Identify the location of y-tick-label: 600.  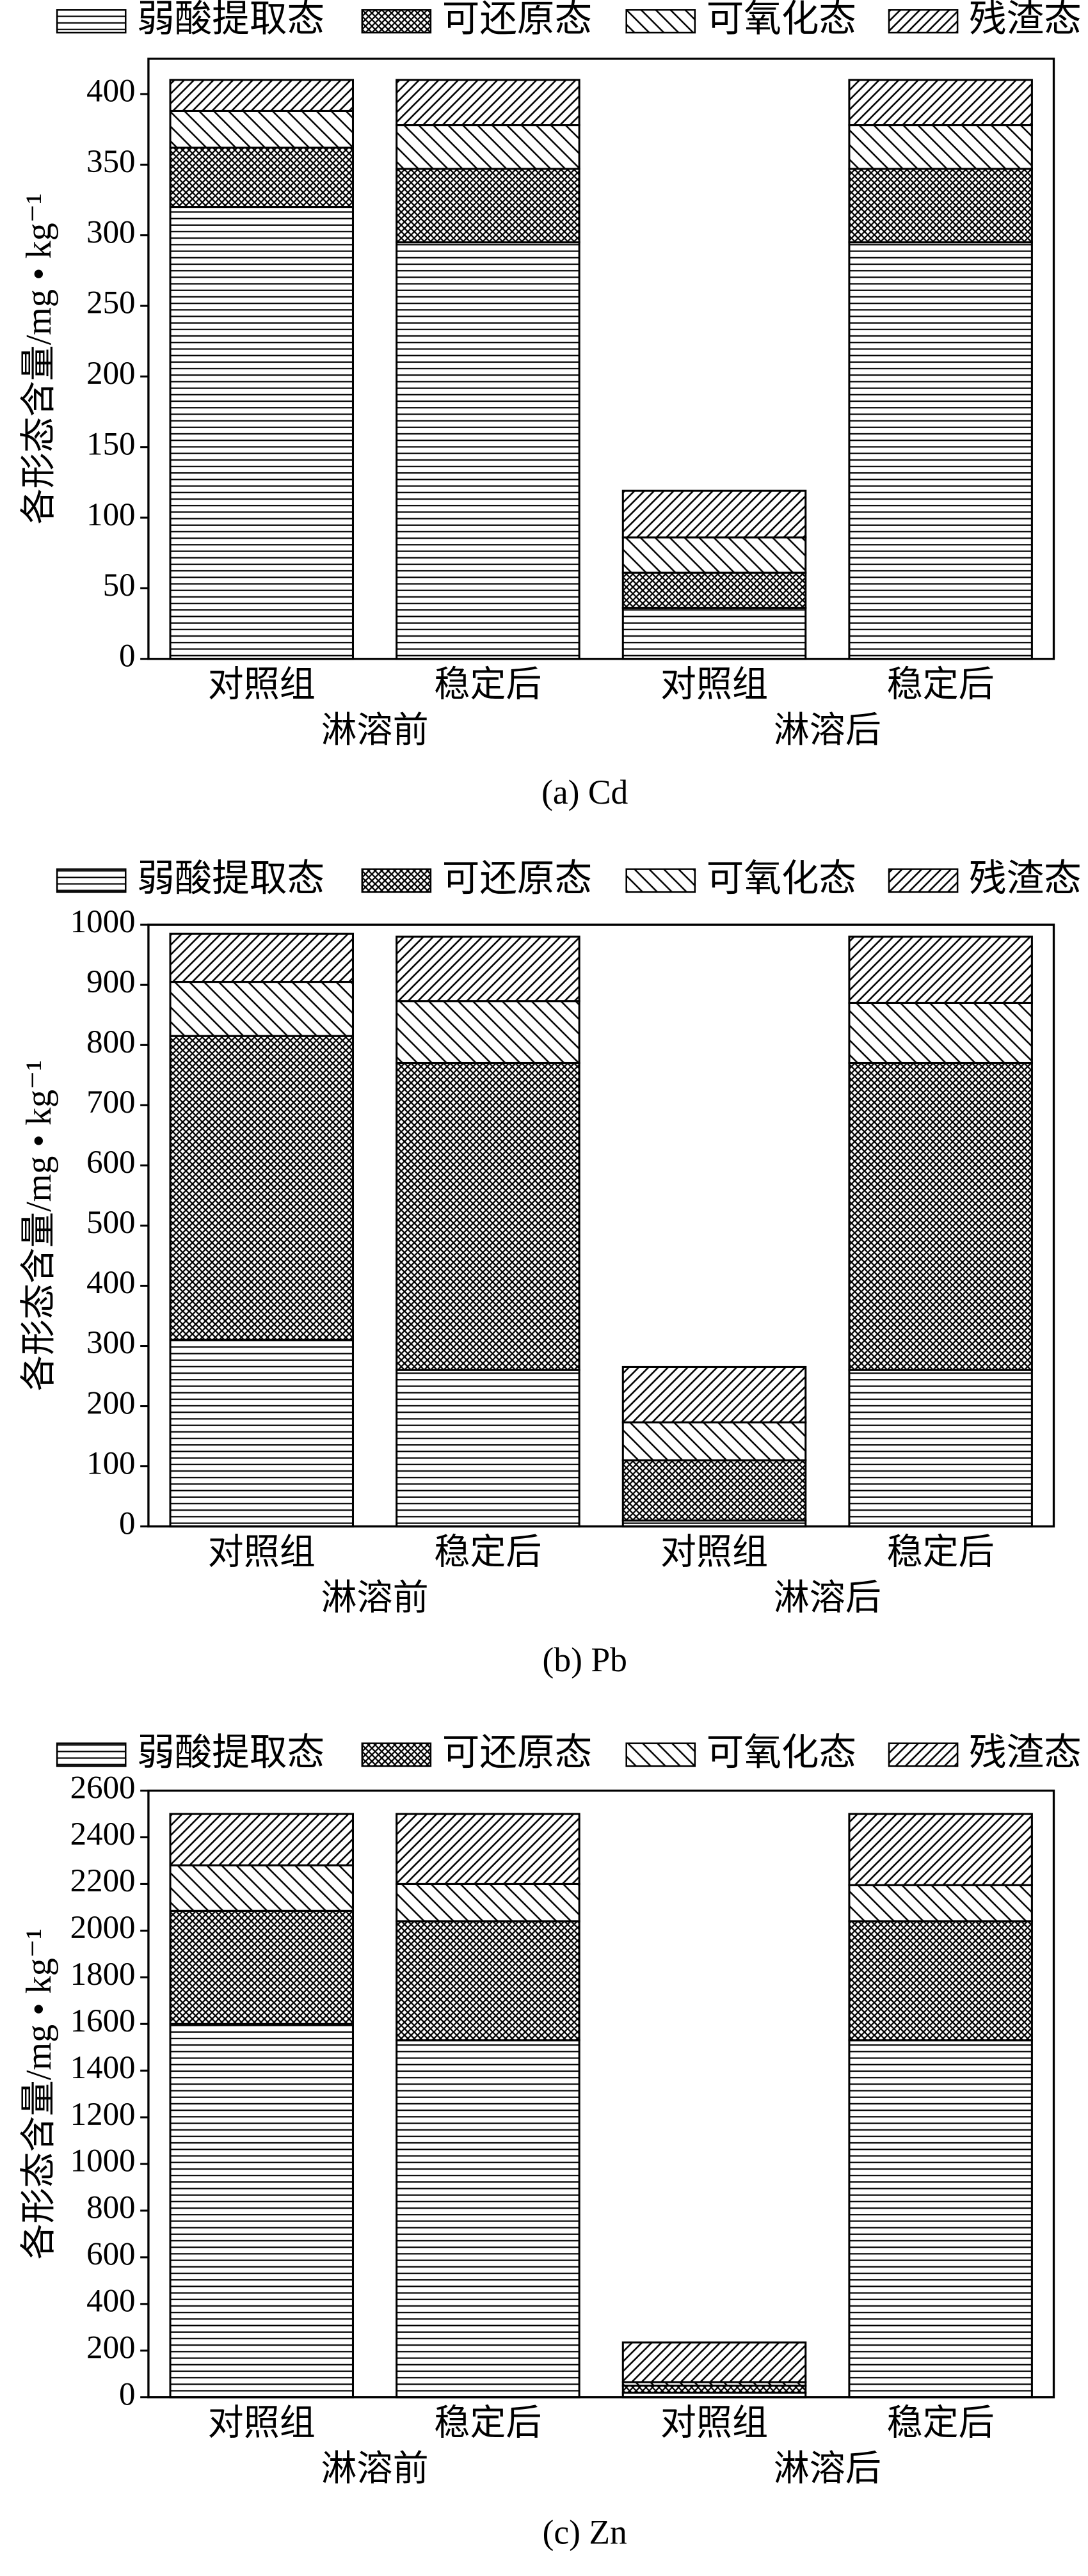
(110, 1163).